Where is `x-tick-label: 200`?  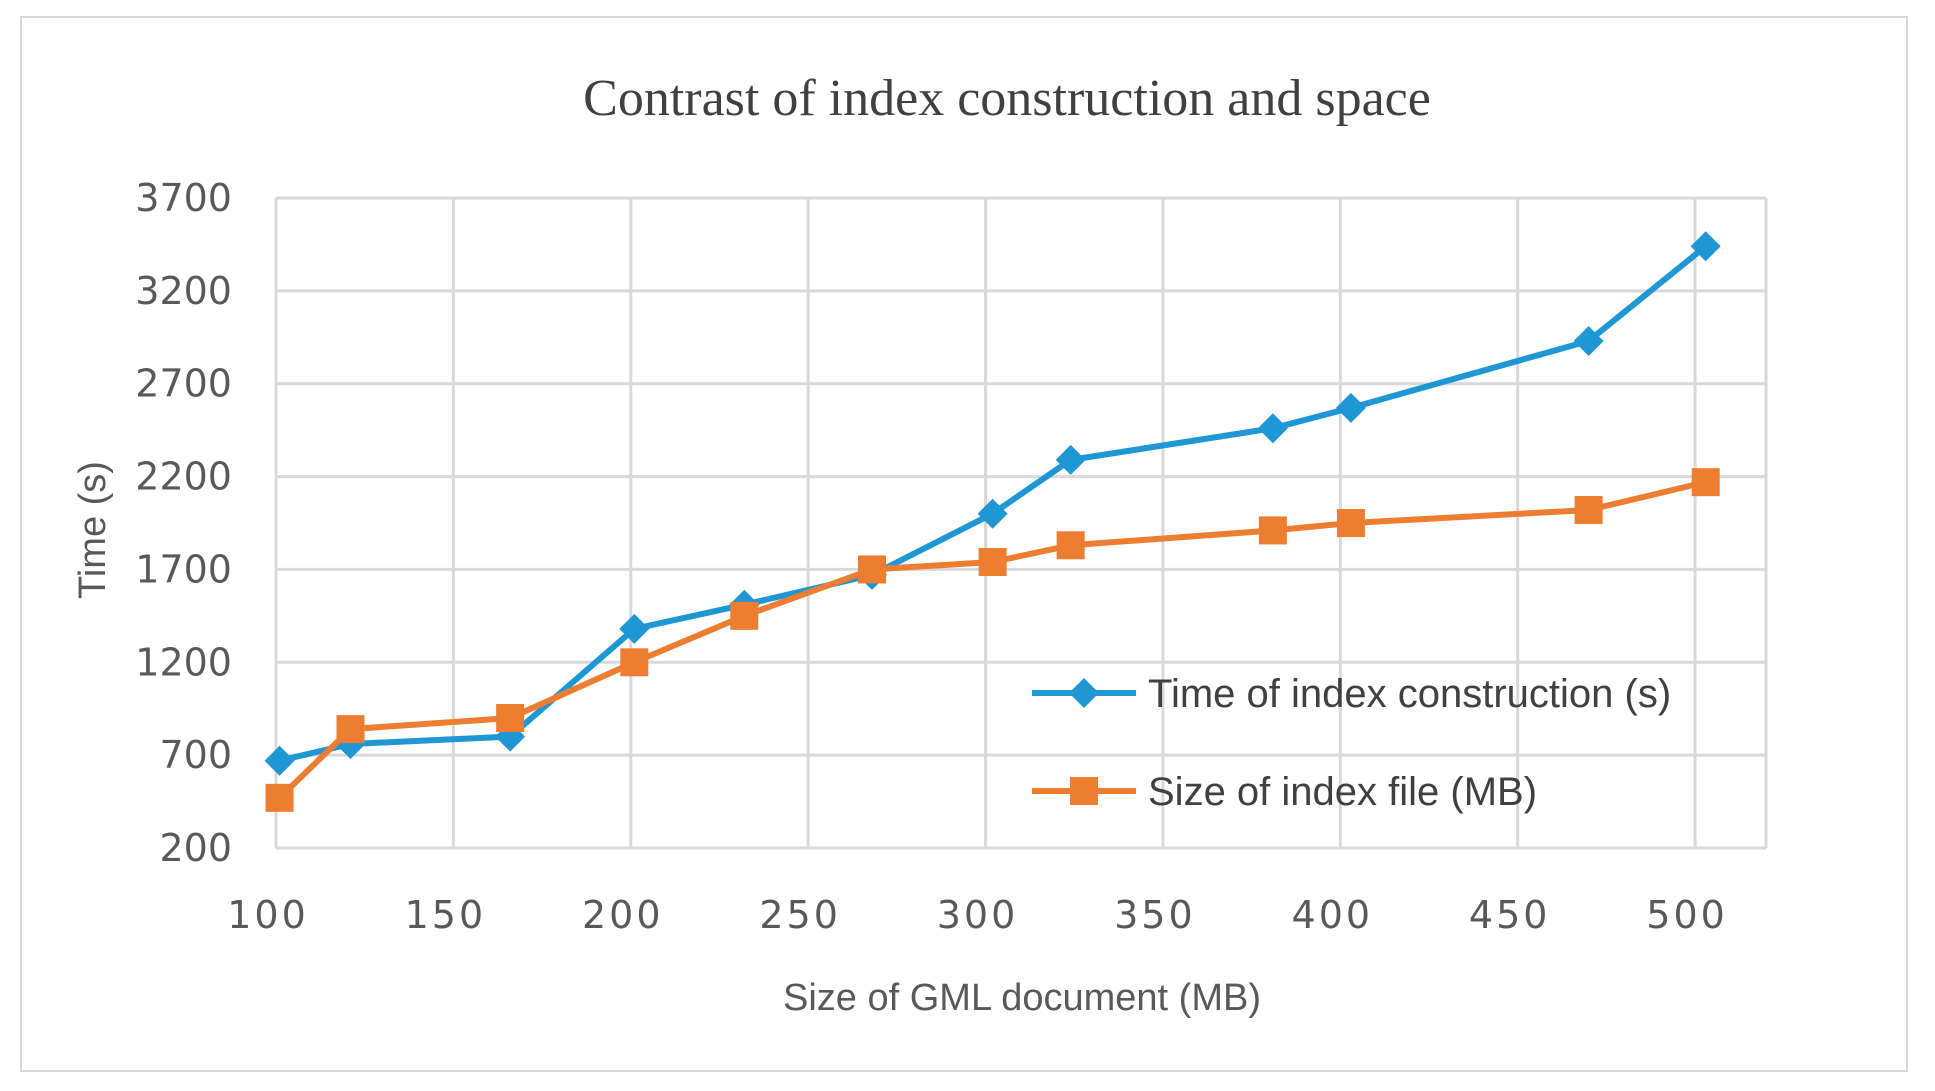
x-tick-label: 200 is located at coordinates (623, 915).